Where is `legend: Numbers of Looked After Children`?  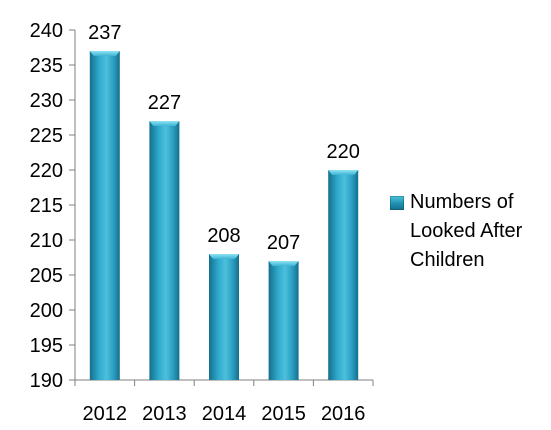 legend: Numbers of Looked After Children is located at coordinates (470, 231).